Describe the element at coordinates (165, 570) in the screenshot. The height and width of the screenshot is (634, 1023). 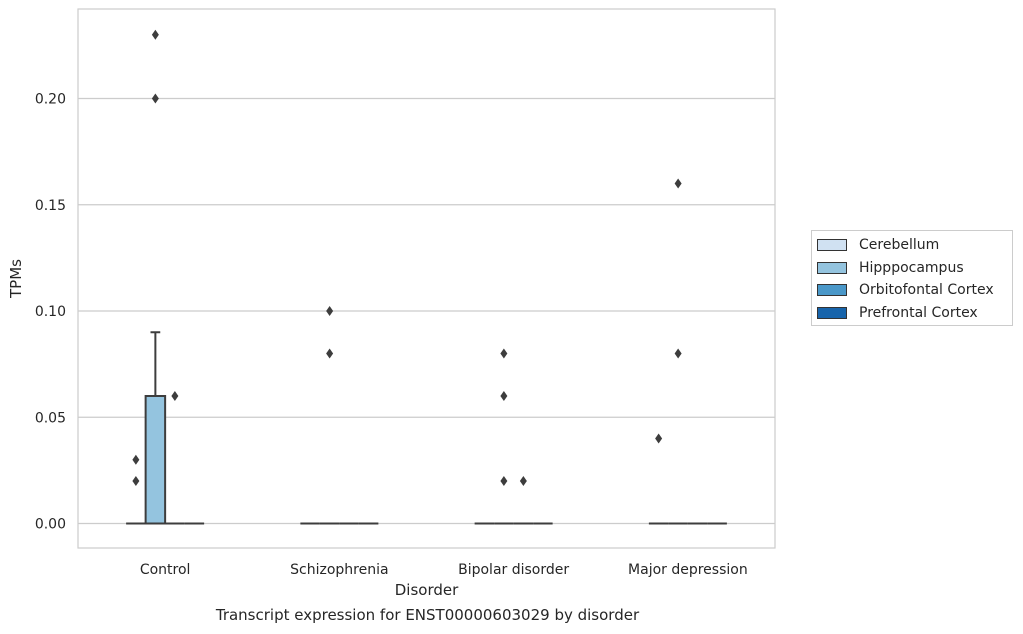
I see `x-tick-label: Control` at that location.